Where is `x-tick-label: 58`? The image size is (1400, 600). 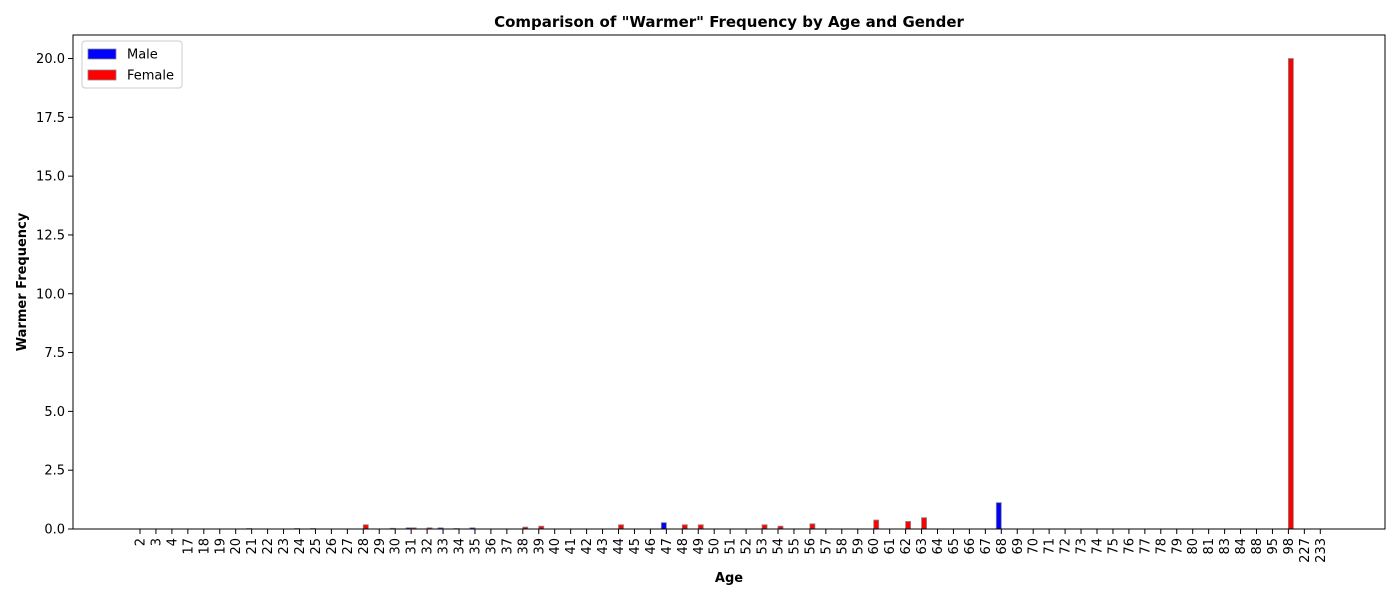 x-tick-label: 58 is located at coordinates (842, 546).